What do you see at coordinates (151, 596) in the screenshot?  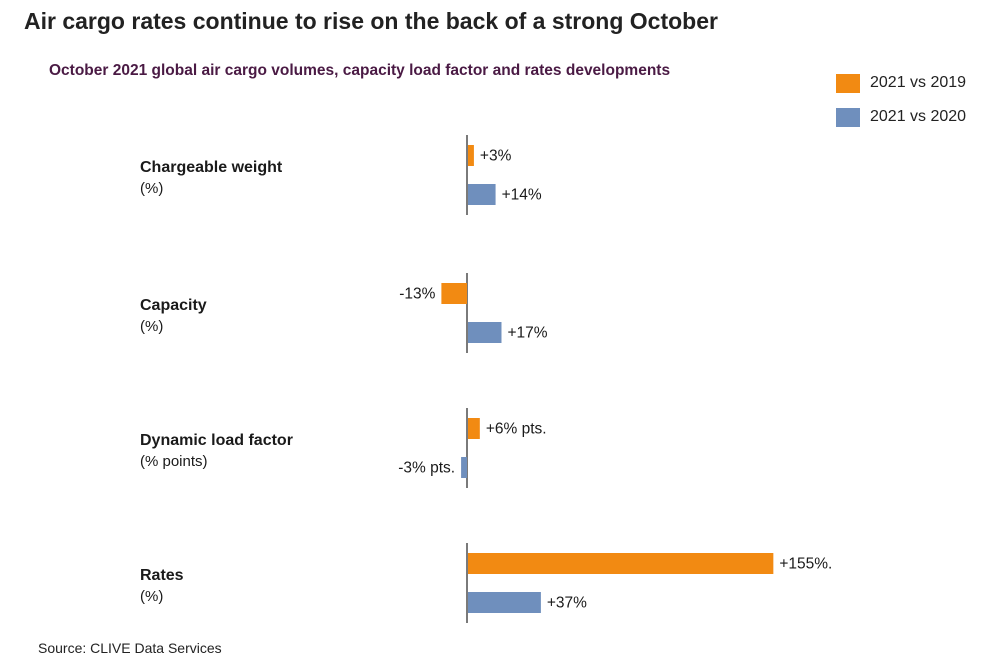 I see `category-unit-rates: (%)` at bounding box center [151, 596].